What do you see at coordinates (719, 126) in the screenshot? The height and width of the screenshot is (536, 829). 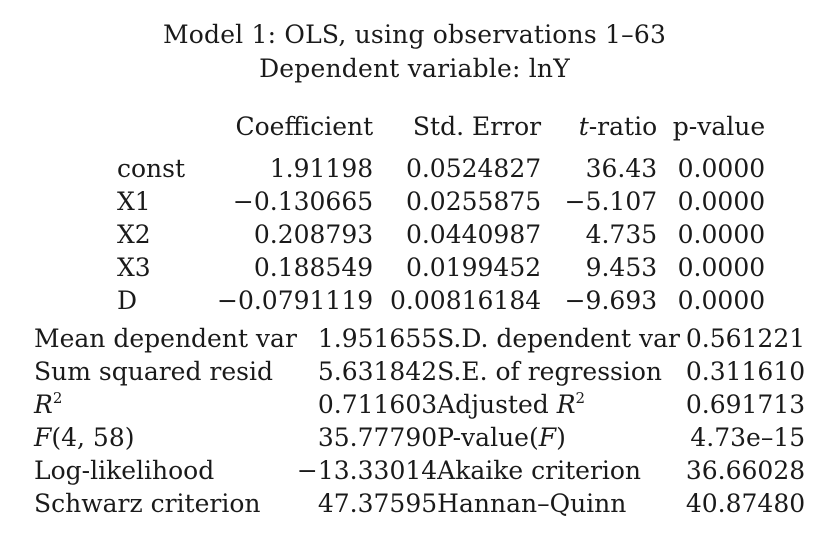 I see `header-p-value: p-value` at bounding box center [719, 126].